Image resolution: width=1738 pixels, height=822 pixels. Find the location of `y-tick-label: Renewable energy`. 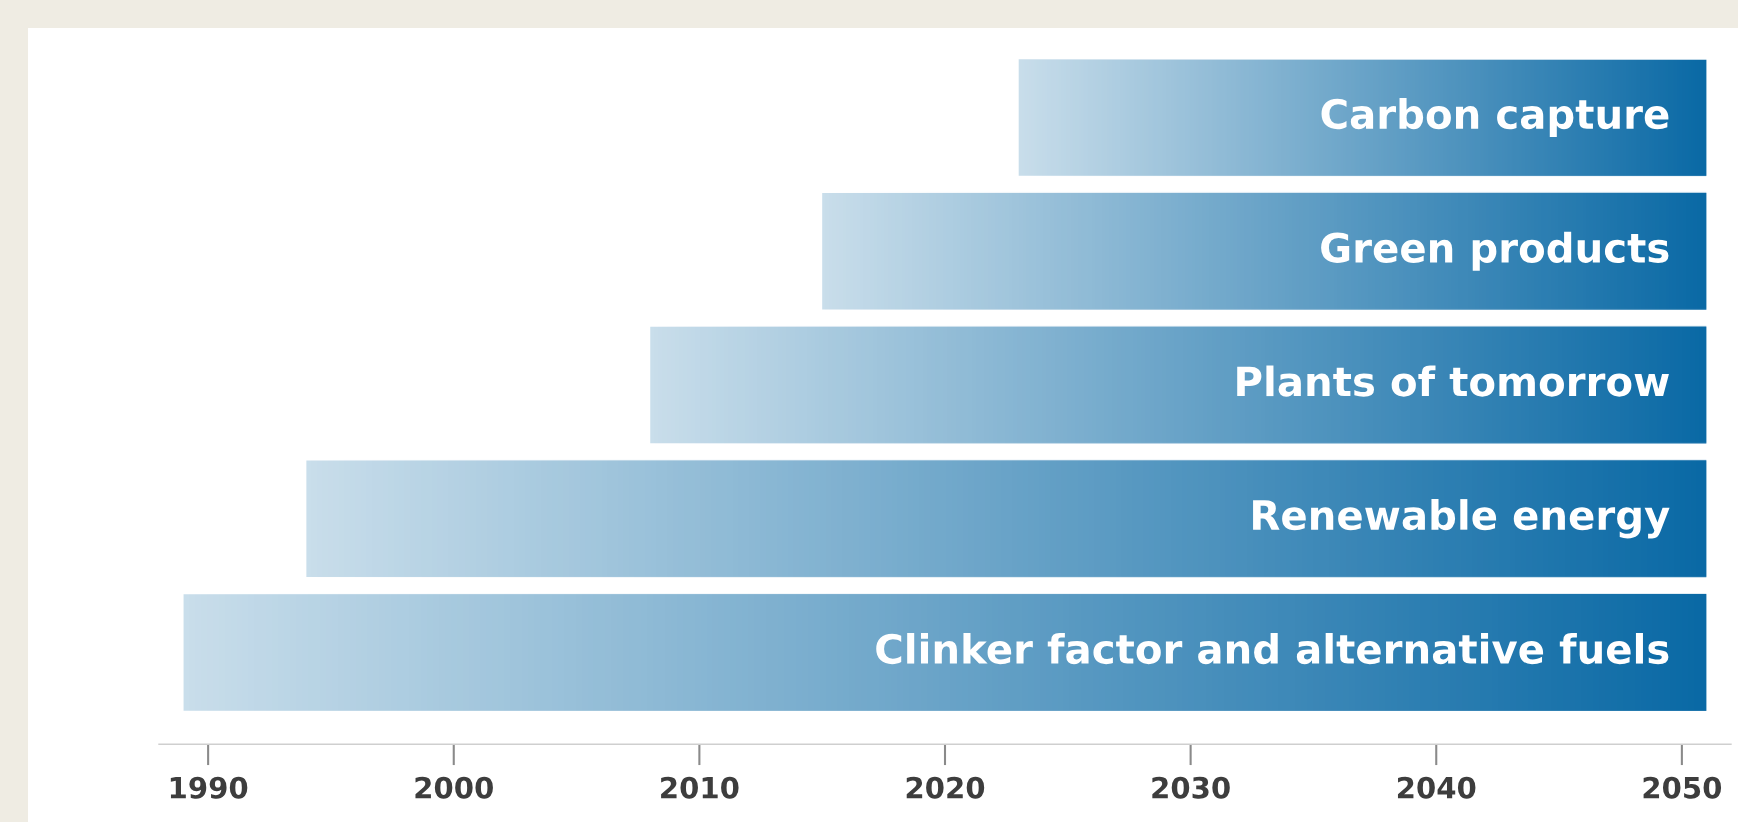

y-tick-label: Renewable energy is located at coordinates (1461, 519).